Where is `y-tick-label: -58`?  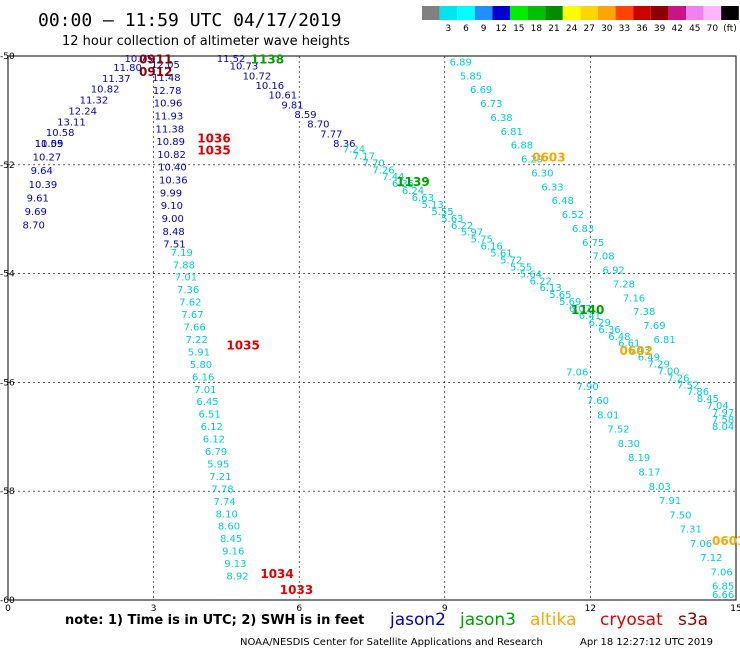 y-tick-label: -58 is located at coordinates (7, 492).